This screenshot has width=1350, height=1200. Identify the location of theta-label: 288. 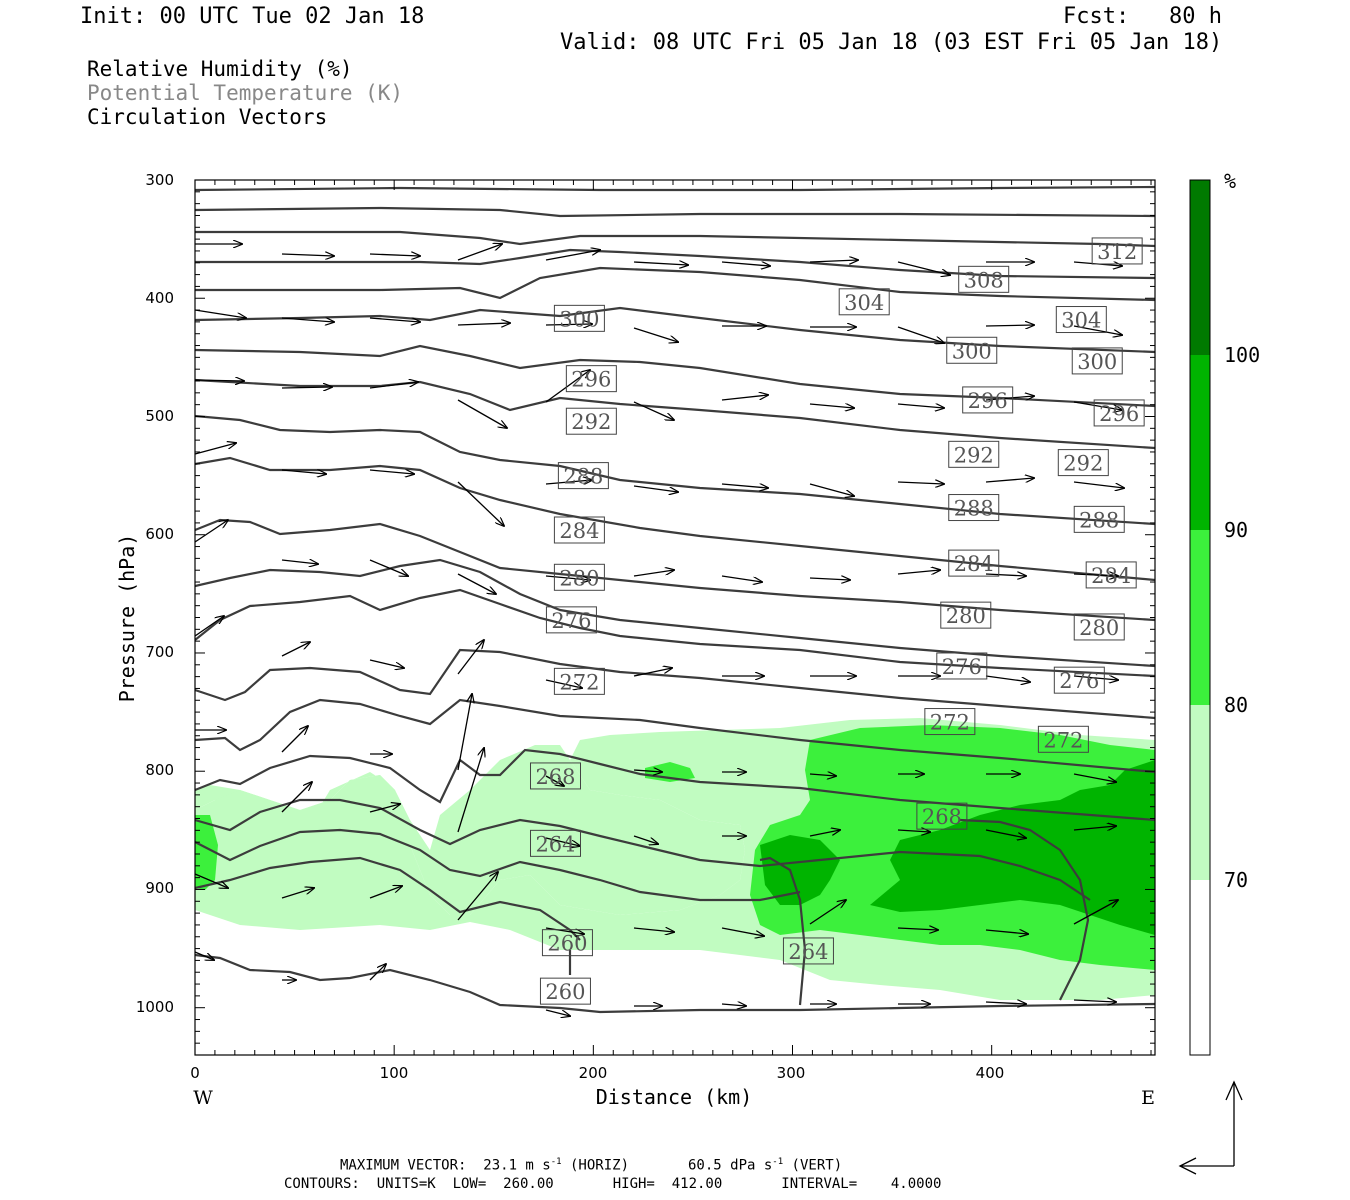
(974, 508).